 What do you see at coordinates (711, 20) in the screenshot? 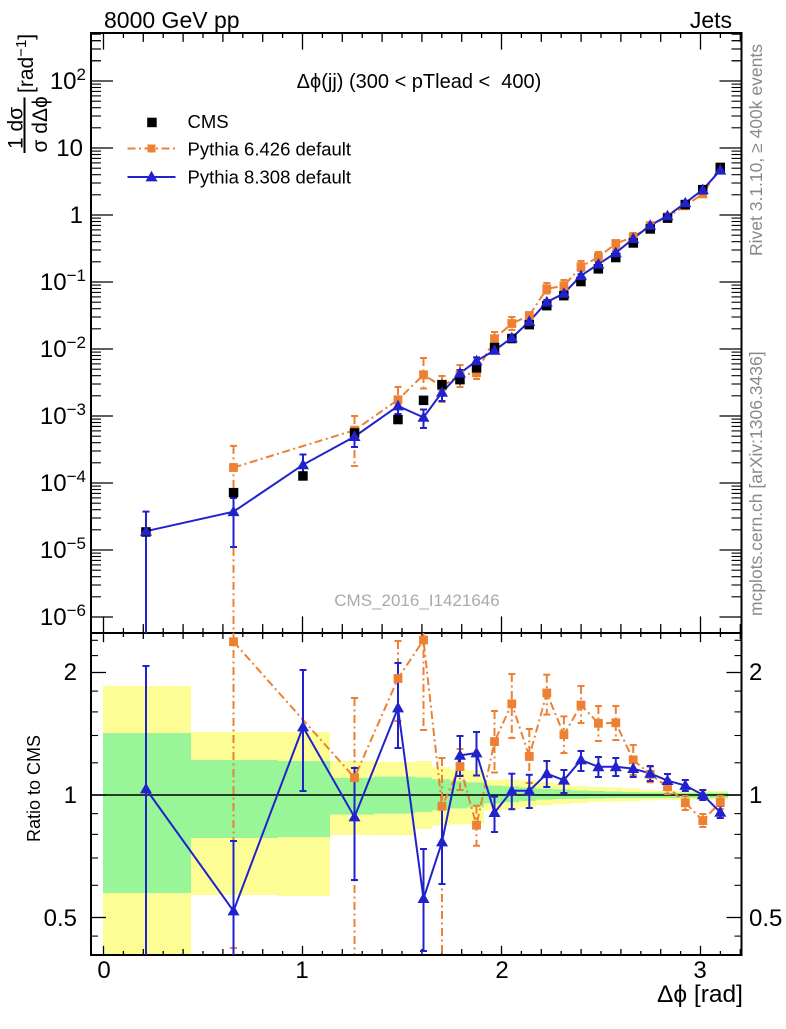
I see `svg-text: Jets` at bounding box center [711, 20].